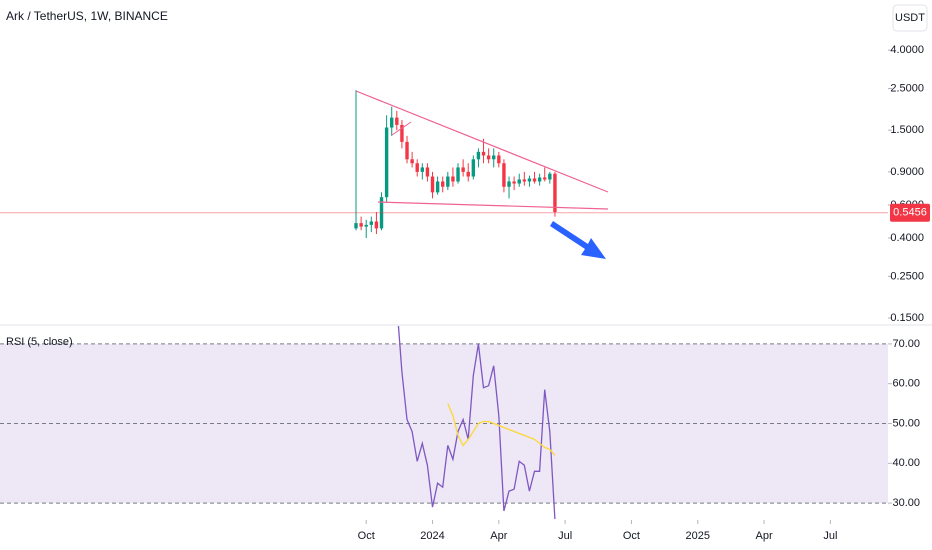  Describe the element at coordinates (907, 88) in the screenshot. I see `y-tick-label: 2.5000` at that location.